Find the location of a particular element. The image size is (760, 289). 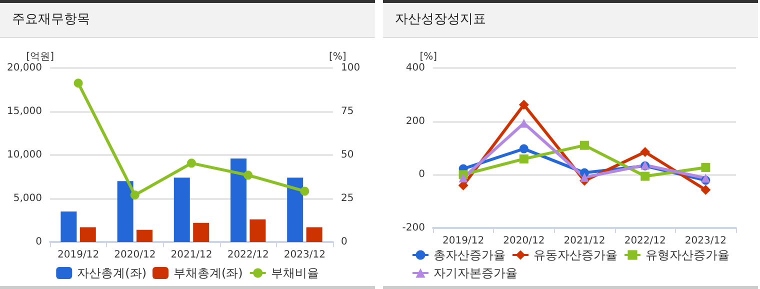

y-tick-label: -200 is located at coordinates (413, 228).